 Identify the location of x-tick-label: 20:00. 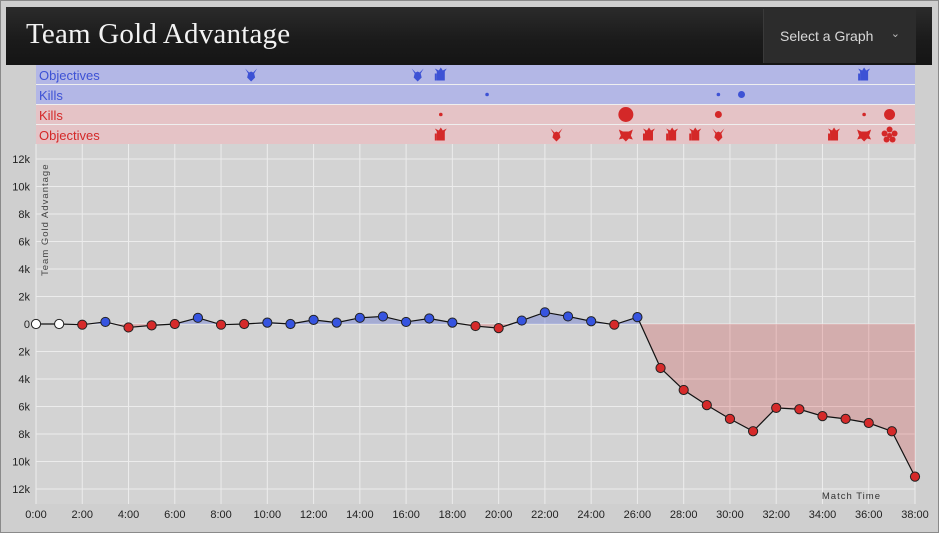
(499, 515).